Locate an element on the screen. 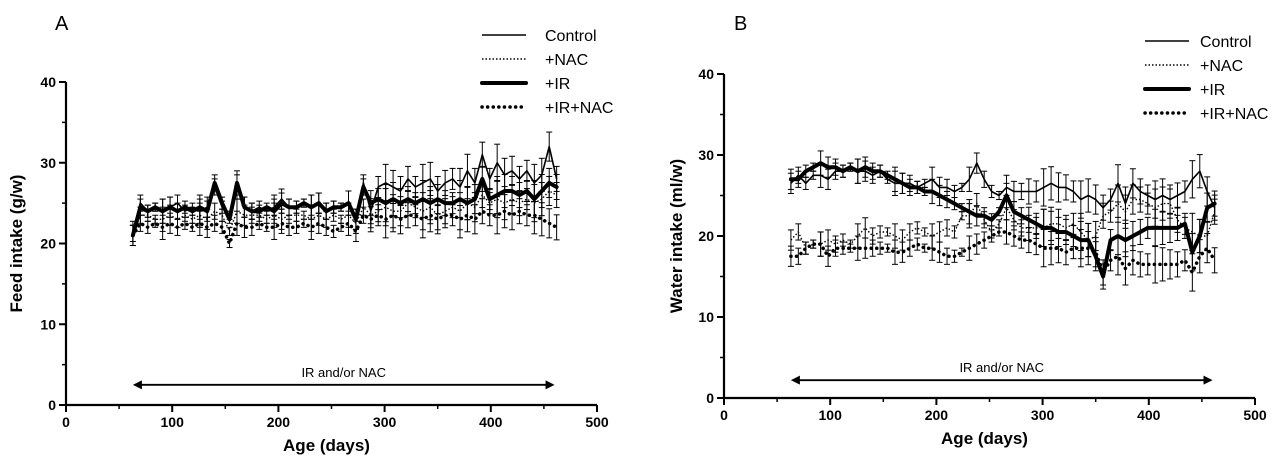 Image resolution: width=1277 pixels, height=457 pixels. panel-label: B is located at coordinates (740, 24).